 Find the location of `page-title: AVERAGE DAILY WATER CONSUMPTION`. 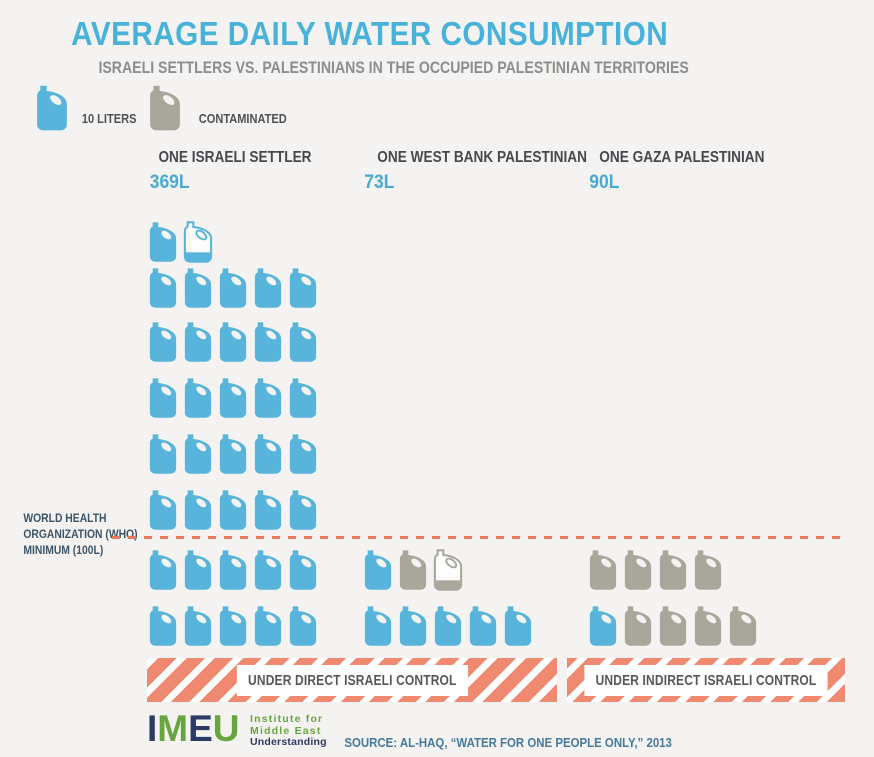

page-title: AVERAGE DAILY WATER CONSUMPTION is located at coordinates (370, 33).